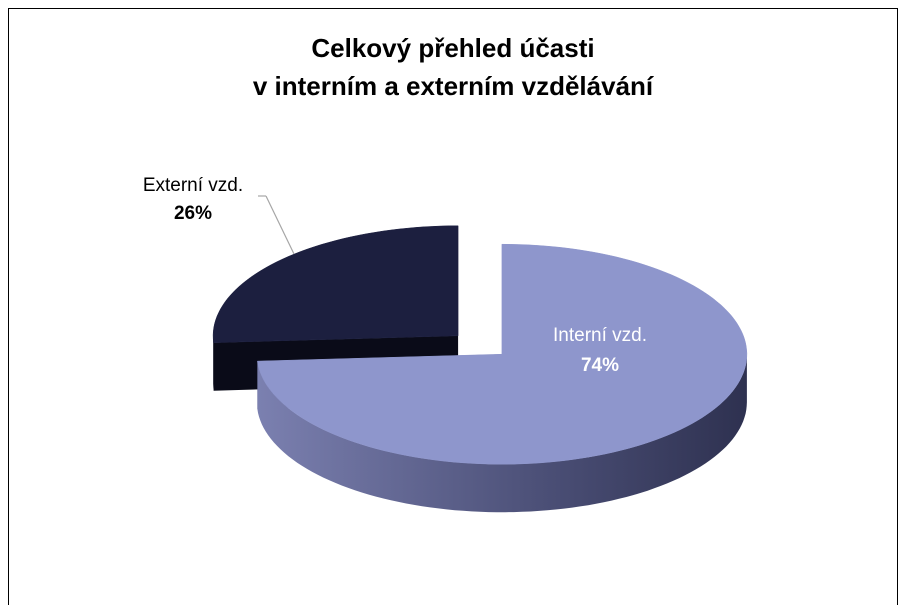  I want to click on slice-label: Interní vzd., so click(600, 335).